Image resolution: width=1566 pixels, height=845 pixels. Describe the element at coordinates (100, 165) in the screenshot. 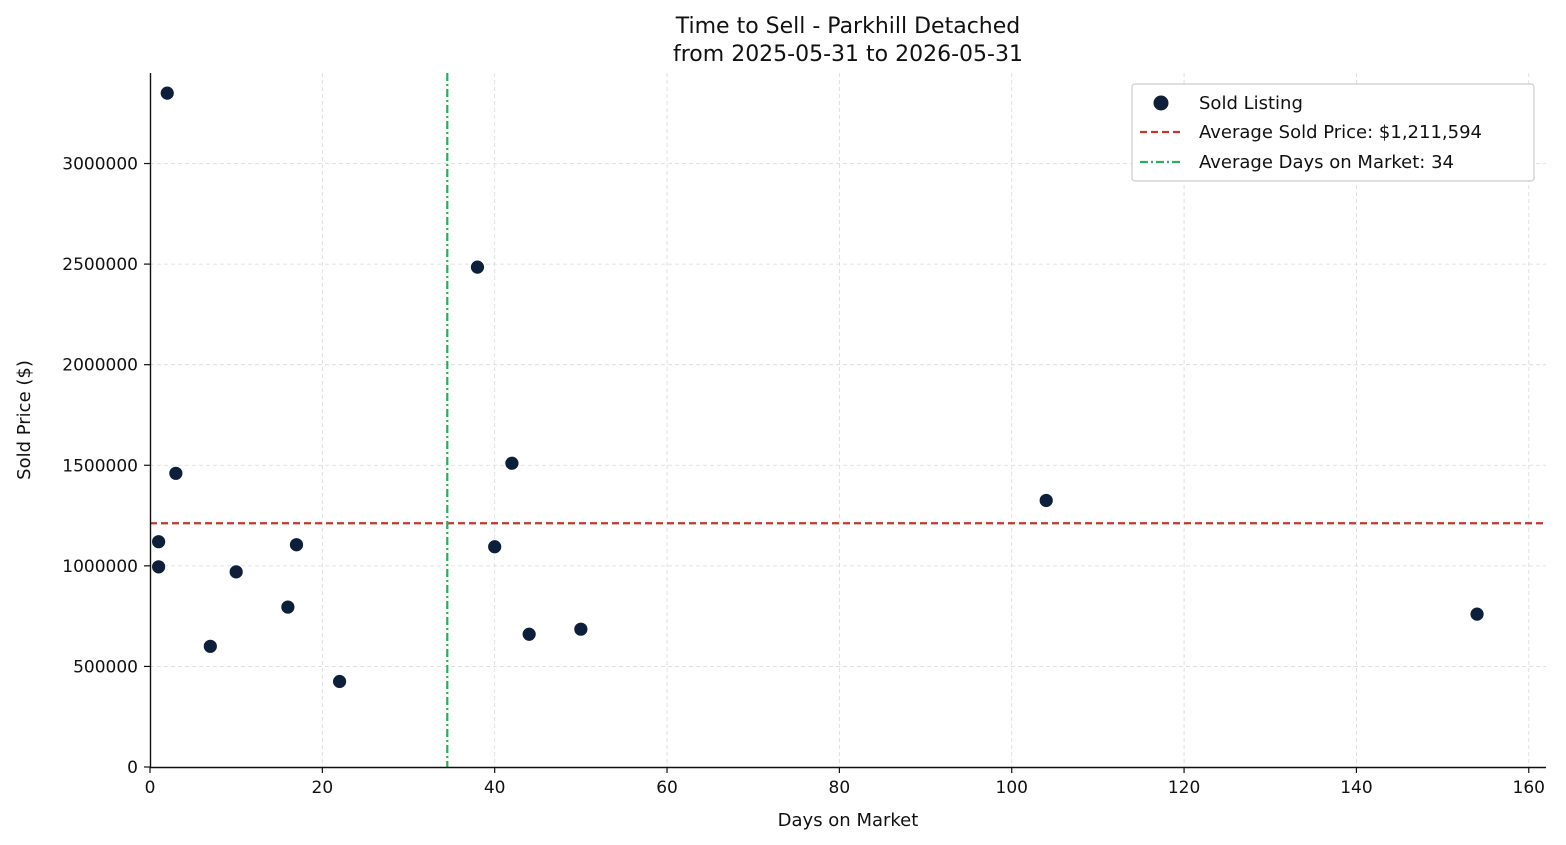

I see `y-tick-label: 3000000` at that location.